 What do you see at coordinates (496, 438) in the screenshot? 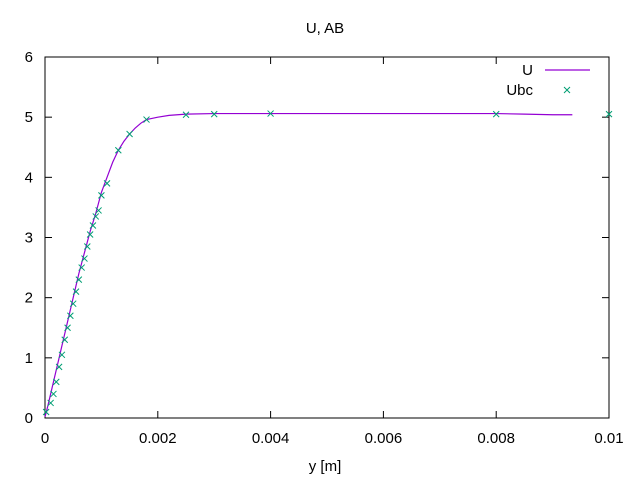
I see `x-tick-label: 0.008` at bounding box center [496, 438].